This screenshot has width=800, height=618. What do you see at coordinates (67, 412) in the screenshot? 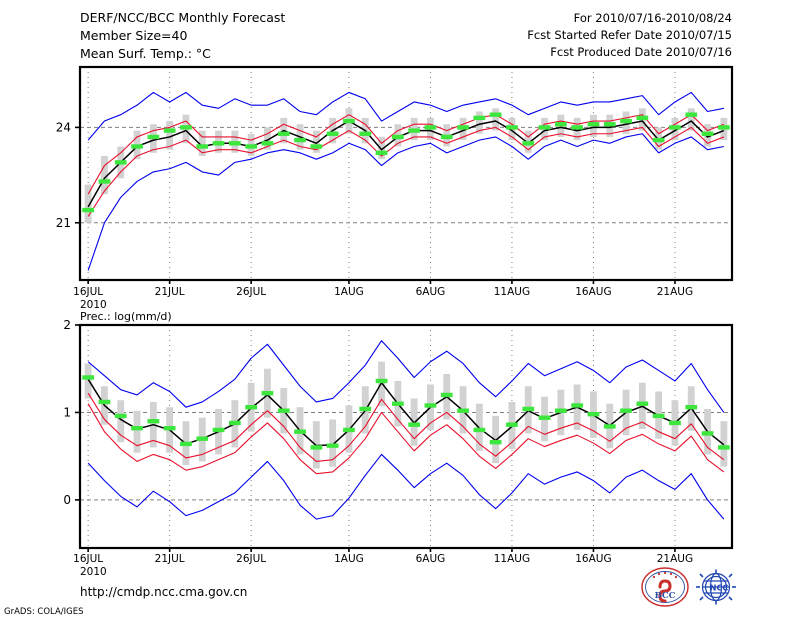
I see `y-tick-label: 1` at bounding box center [67, 412].